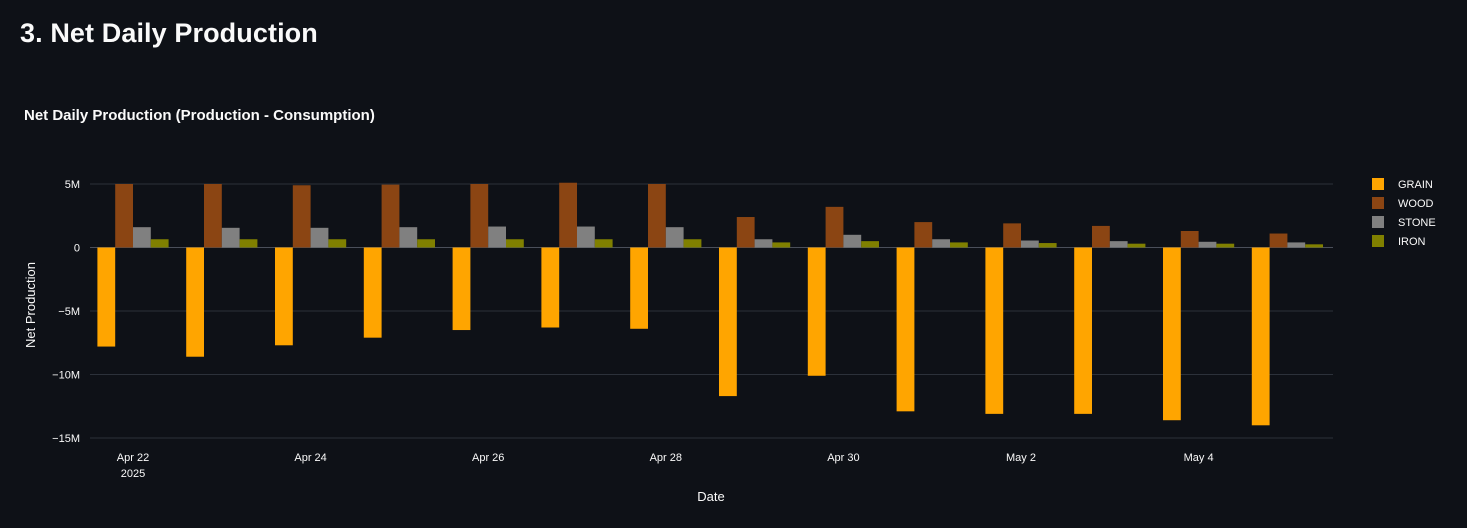  Describe the element at coordinates (710, 496) in the screenshot. I see `x-axis-title: Date` at that location.